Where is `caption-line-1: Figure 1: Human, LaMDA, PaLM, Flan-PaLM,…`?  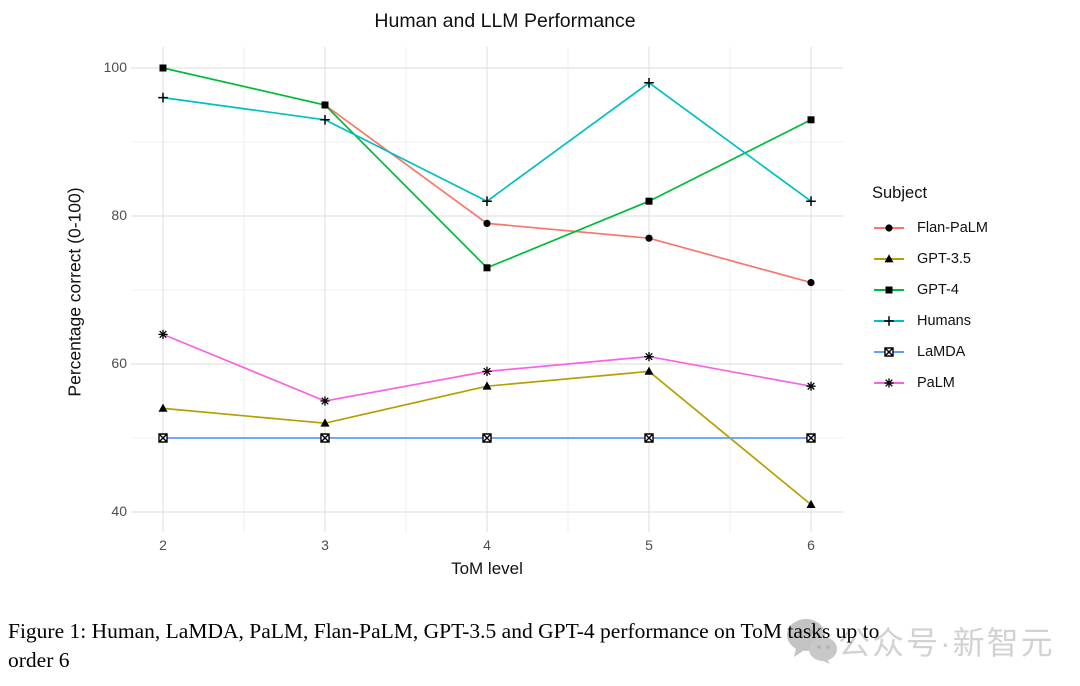 caption-line-1: Figure 1: Human, LaMDA, PaLM, Flan-PaLM,… is located at coordinates (444, 631).